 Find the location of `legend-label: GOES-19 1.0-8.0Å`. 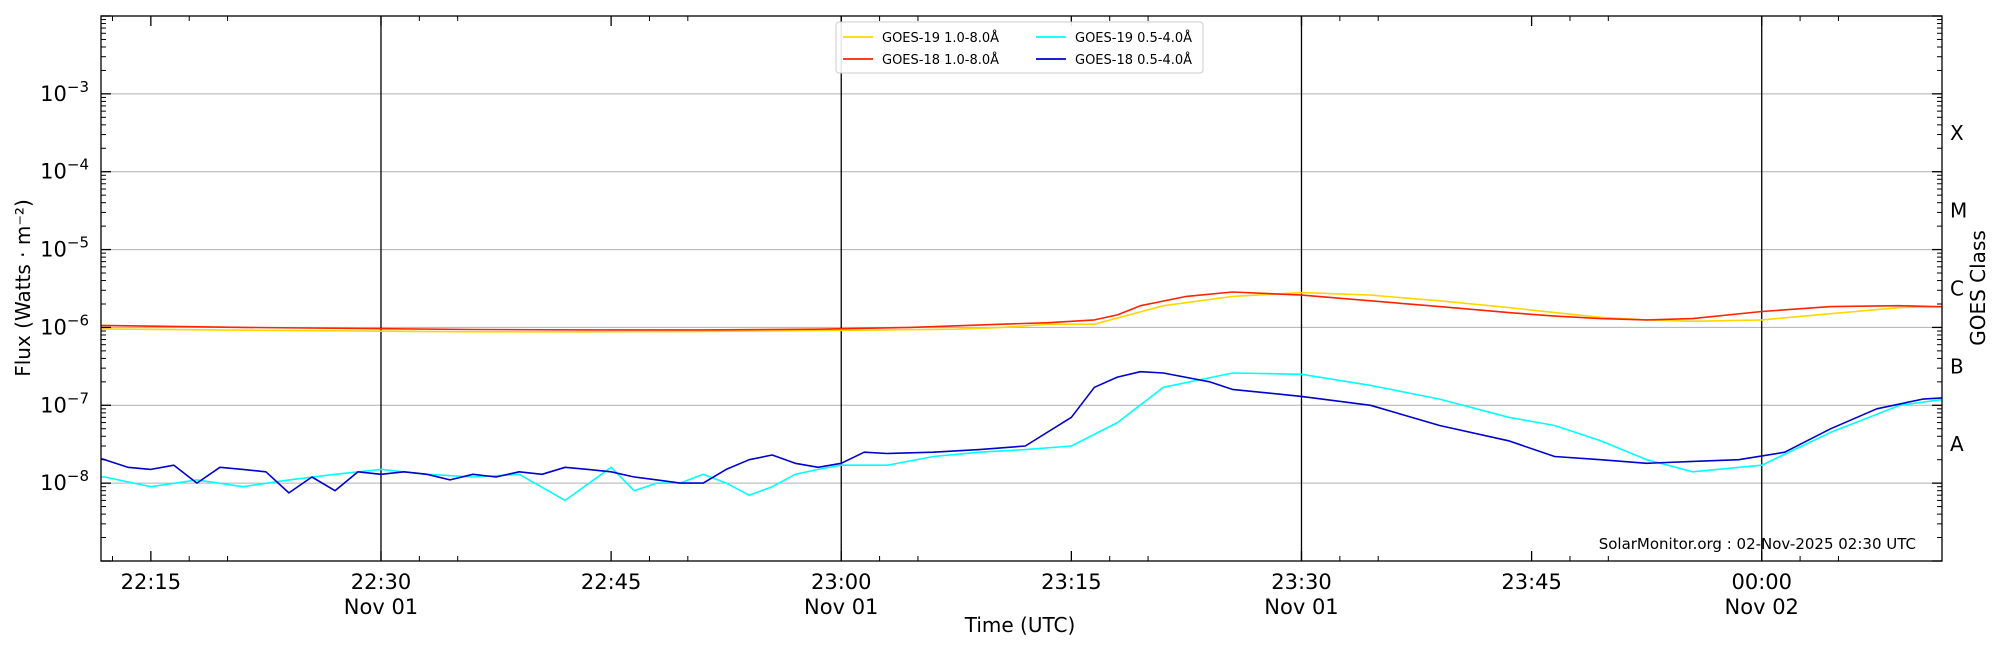

legend-label: GOES-19 1.0-8.0Å is located at coordinates (940, 38).